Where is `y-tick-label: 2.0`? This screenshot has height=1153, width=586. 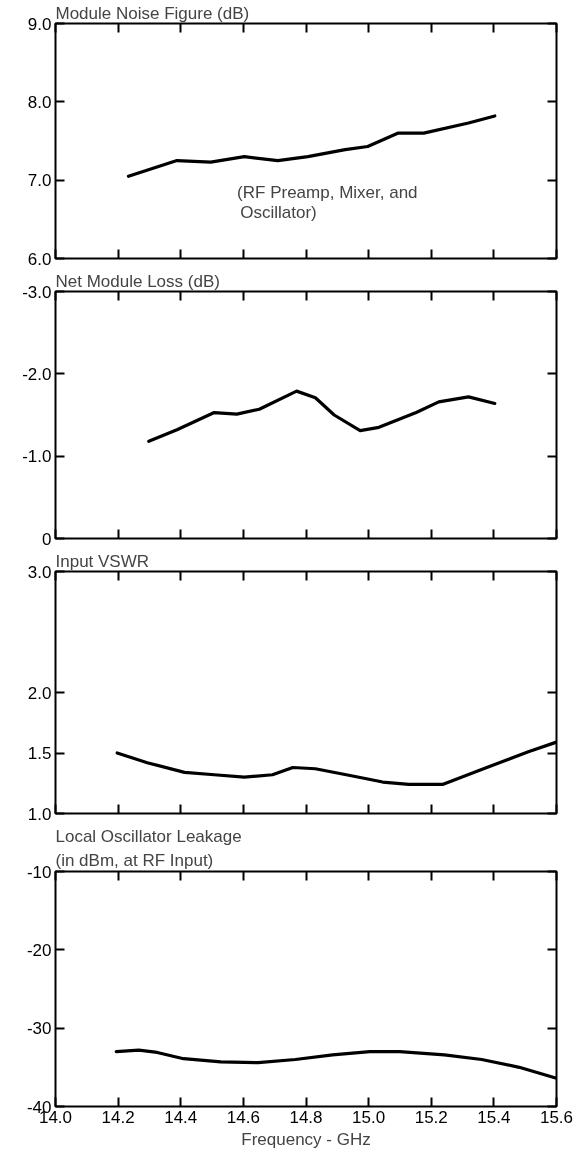
y-tick-label: 2.0 is located at coordinates (39, 693).